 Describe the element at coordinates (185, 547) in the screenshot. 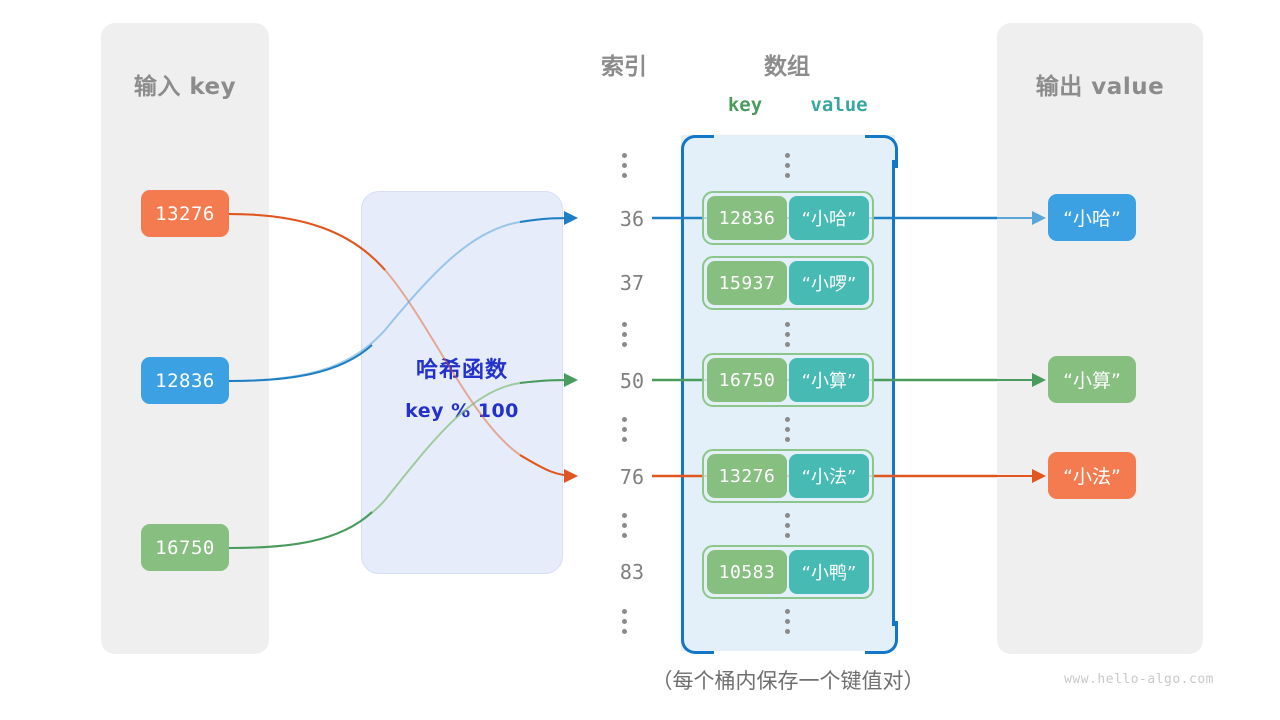

I see `input-key-pill: 16750` at that location.